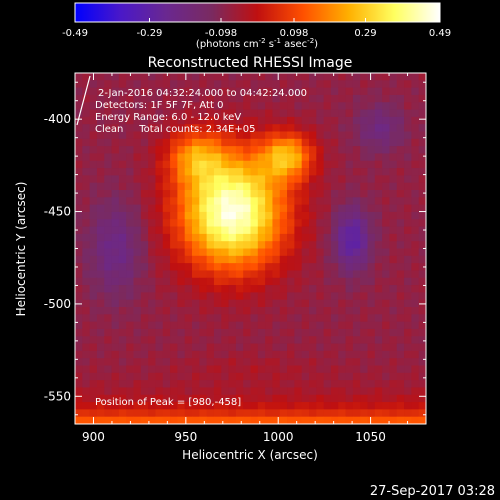  I want to click on colorbar-tick-label: -0.29, so click(150, 33).